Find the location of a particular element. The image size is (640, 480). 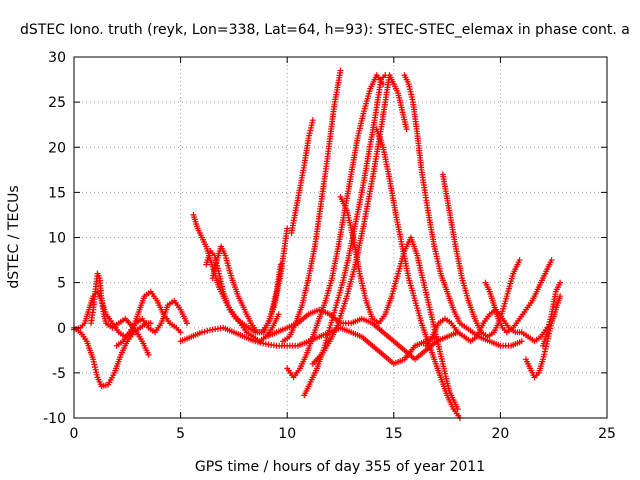

y-tick-label: -10 is located at coordinates (54, 419).